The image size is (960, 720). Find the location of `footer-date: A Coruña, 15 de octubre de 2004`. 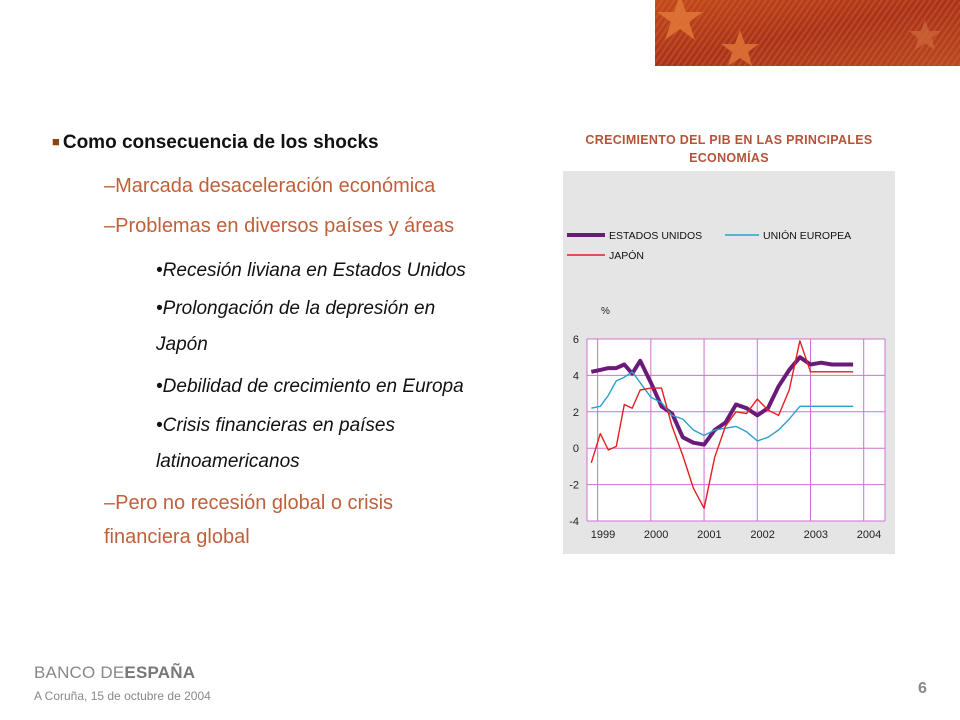

footer-date: A Coruña, 15 de octubre de 2004 is located at coordinates (122, 696).